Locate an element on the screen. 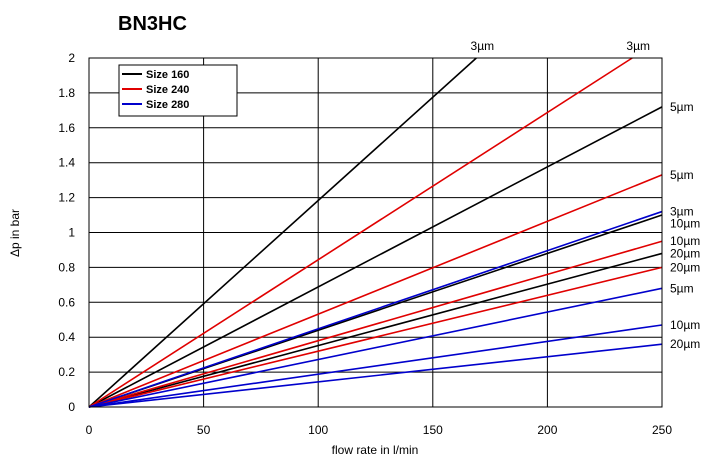  x-tick-label: 50 is located at coordinates (204, 430).